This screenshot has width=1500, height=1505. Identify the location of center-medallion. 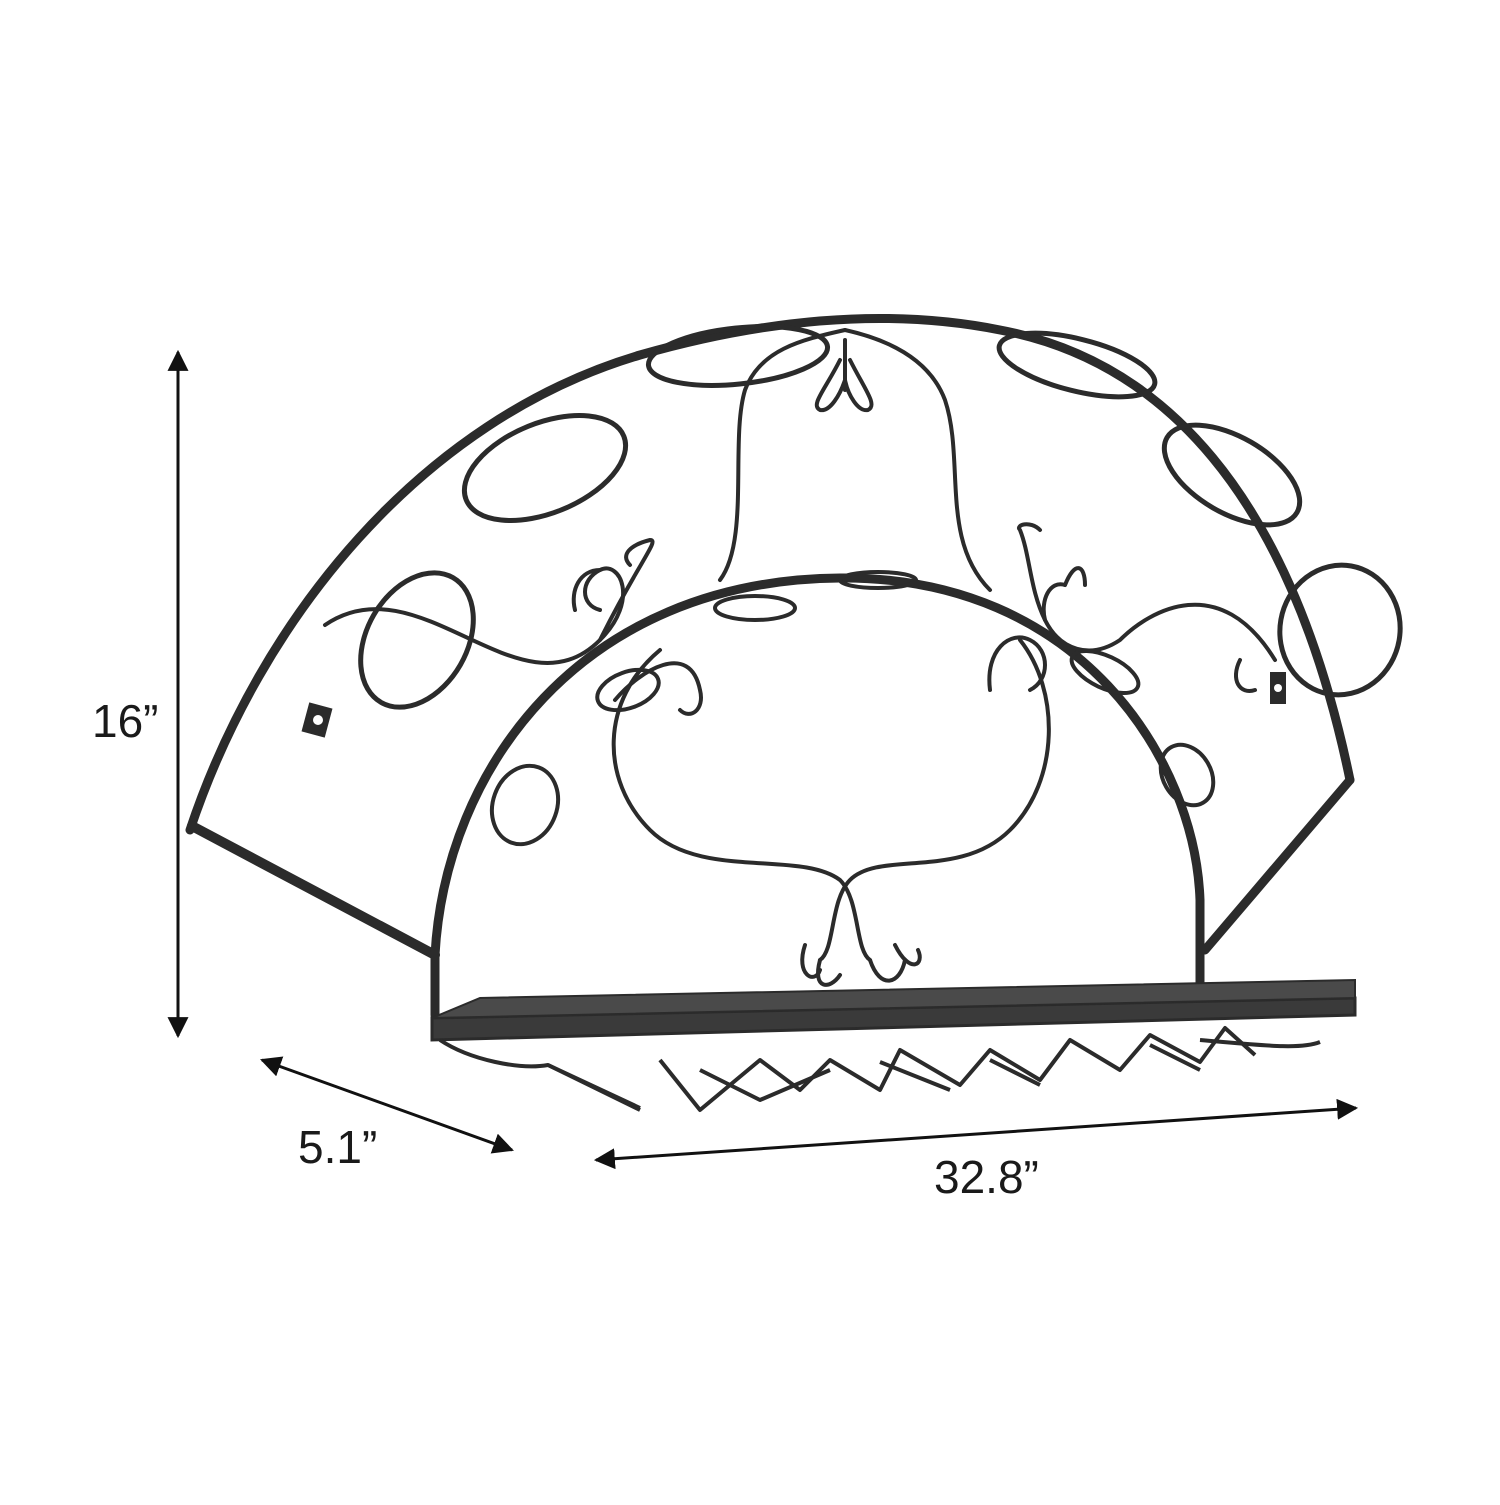
(741, 805).